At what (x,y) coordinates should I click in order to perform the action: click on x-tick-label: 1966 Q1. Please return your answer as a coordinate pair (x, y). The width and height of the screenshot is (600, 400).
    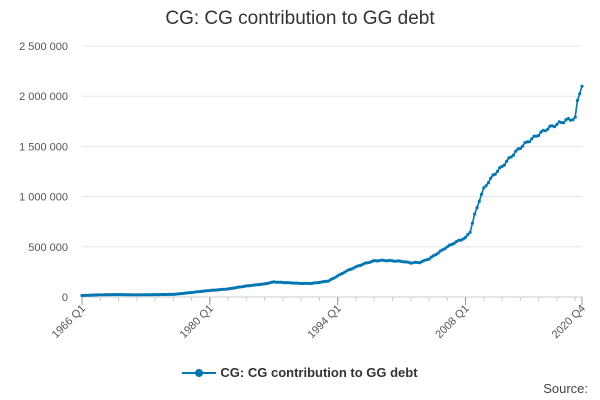
    Looking at the image, I should click on (69, 322).